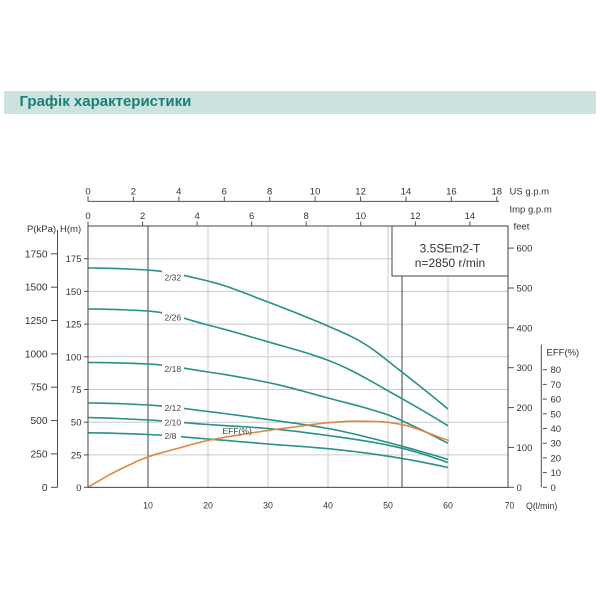  What do you see at coordinates (36, 254) in the screenshot?
I see `svg-text: 1750` at bounding box center [36, 254].